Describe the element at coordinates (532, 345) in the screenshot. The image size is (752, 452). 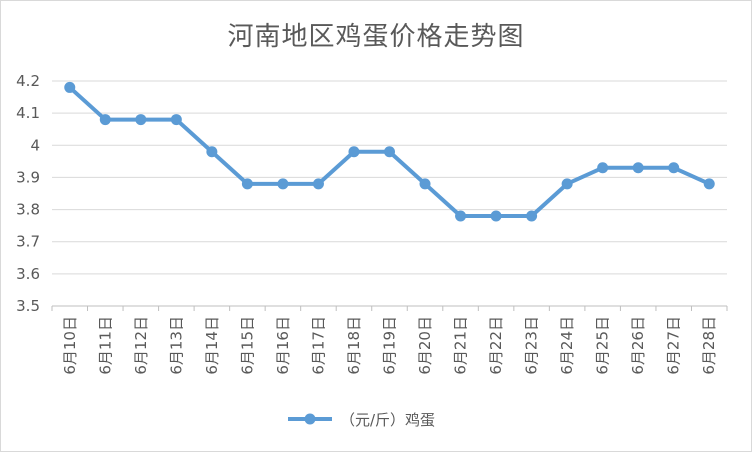
I see `x-tick-label: 6月23日` at that location.